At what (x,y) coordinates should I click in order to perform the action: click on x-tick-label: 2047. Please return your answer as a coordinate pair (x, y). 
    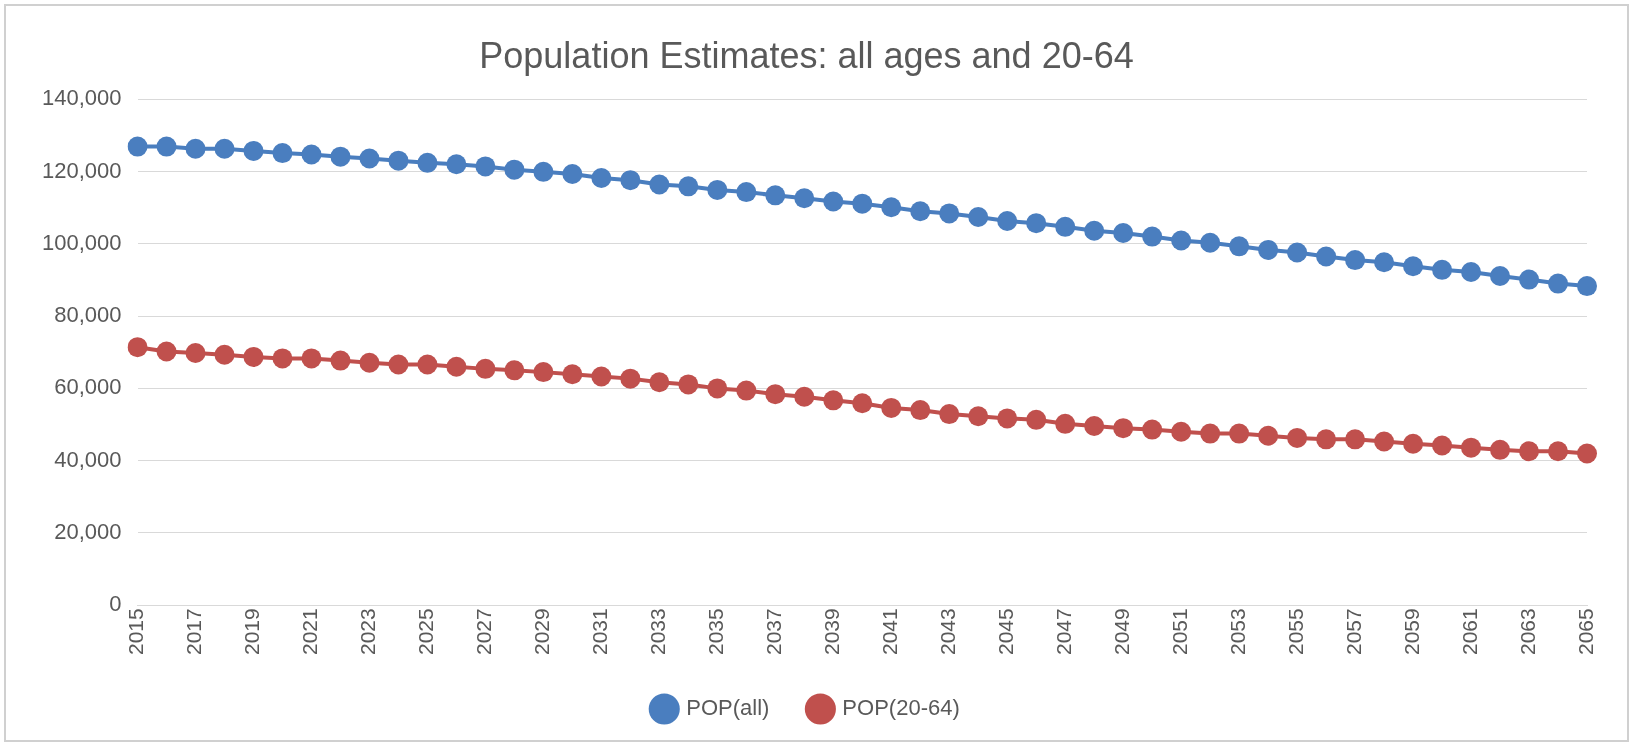
    Looking at the image, I should click on (1063, 631).